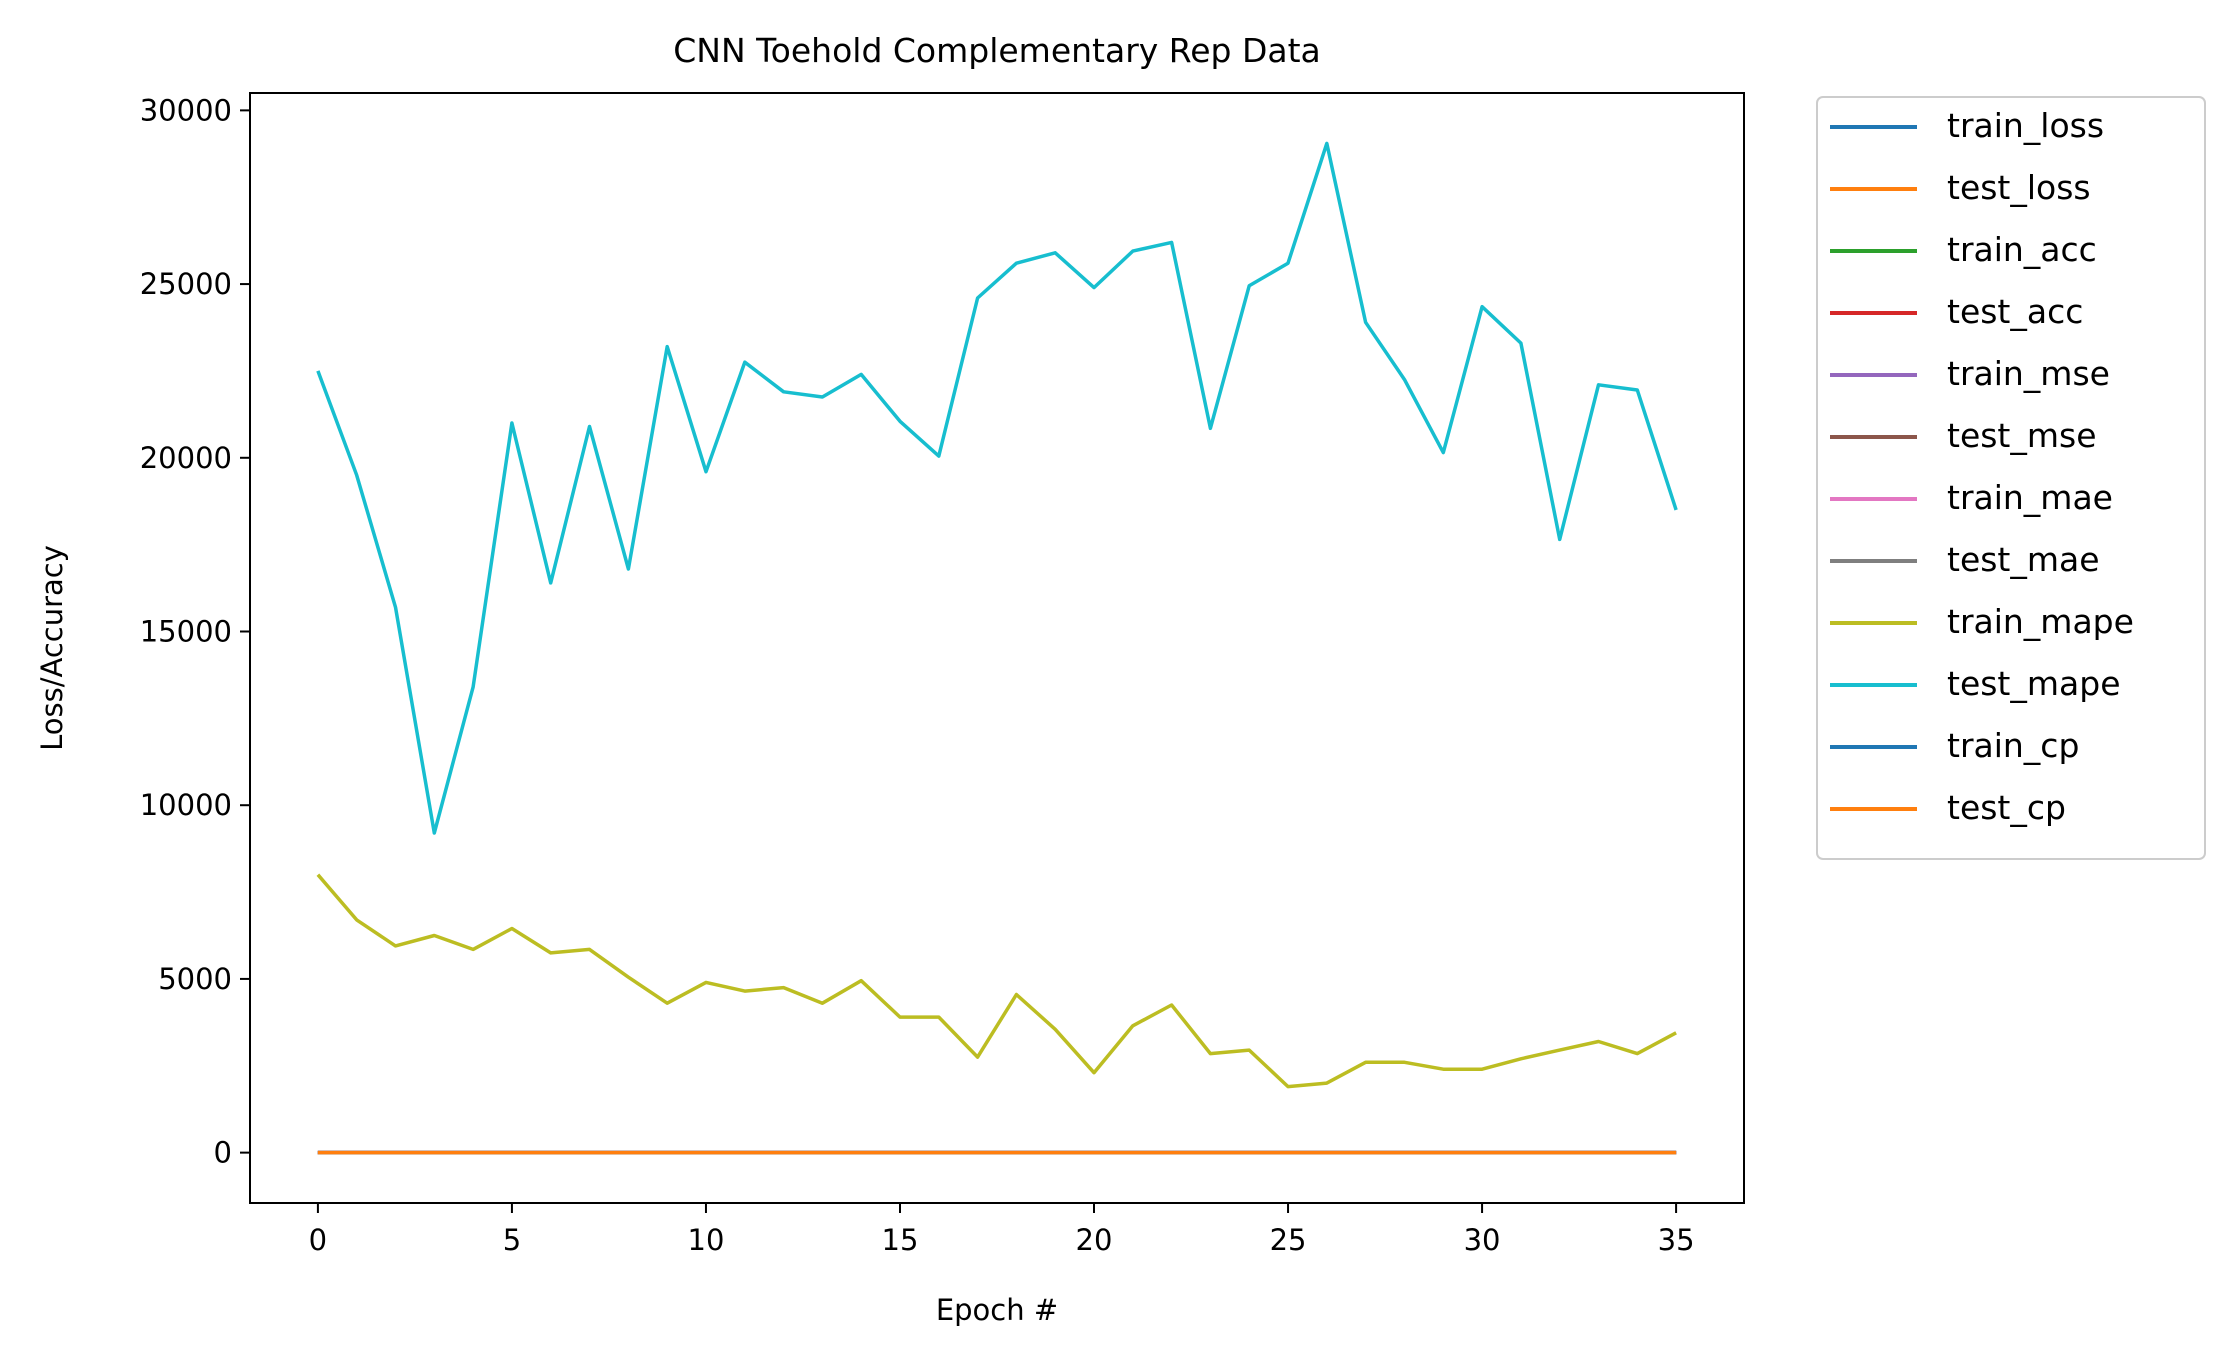  I want to click on y-tick-label: 0, so click(223, 1153).